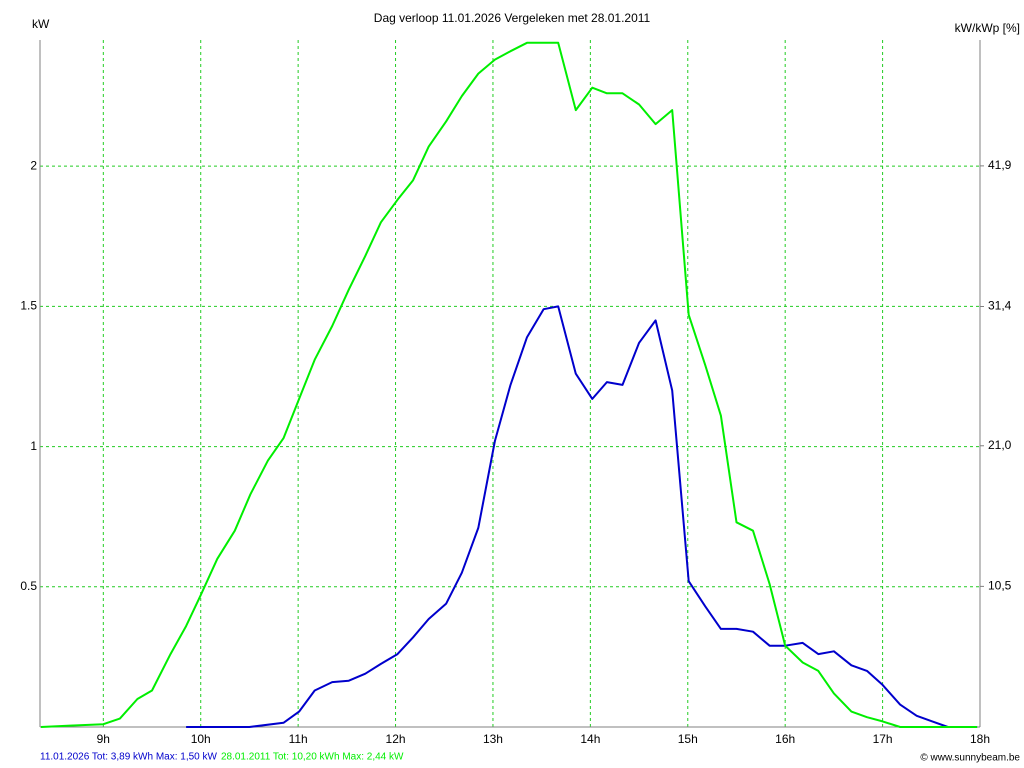  What do you see at coordinates (33, 446) in the screenshot?
I see `y-tick-label: 1` at bounding box center [33, 446].